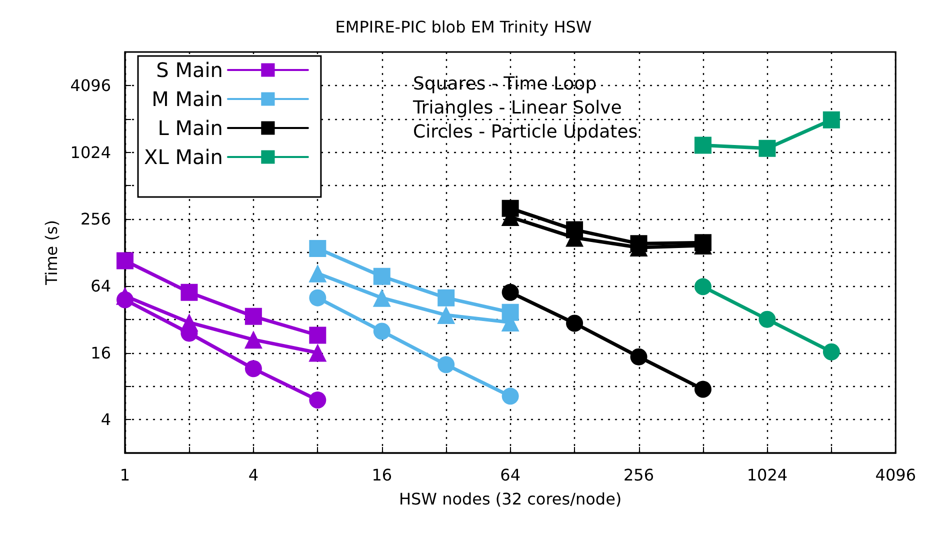  I want to click on y-tick-label: 4, so click(105, 420).